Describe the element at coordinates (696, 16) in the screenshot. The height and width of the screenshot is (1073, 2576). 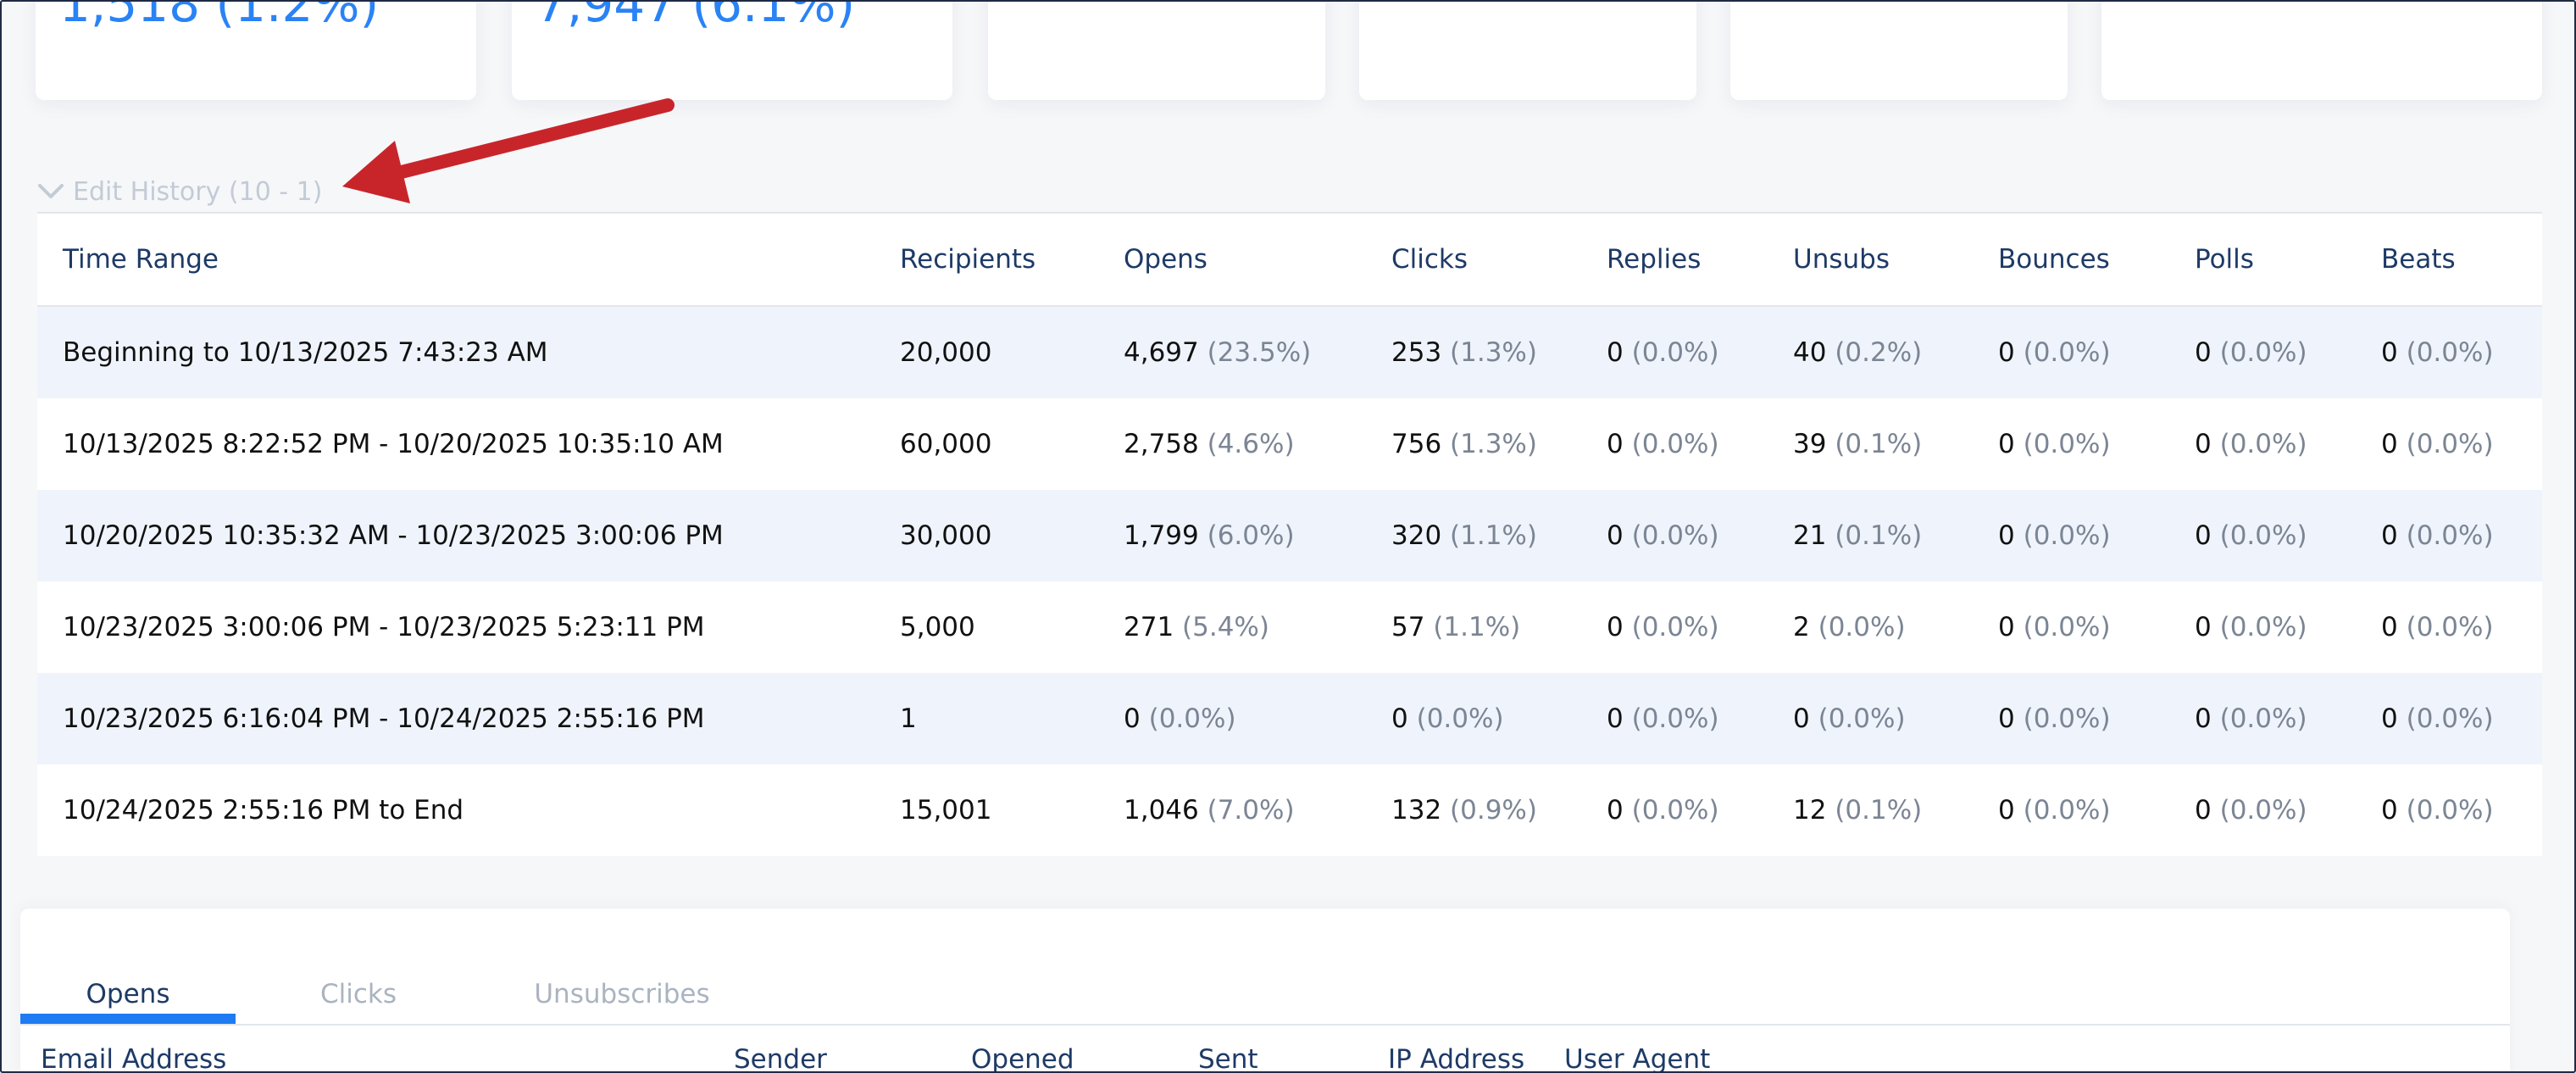
I see `stat-value: 7,947 (6.1%)` at that location.